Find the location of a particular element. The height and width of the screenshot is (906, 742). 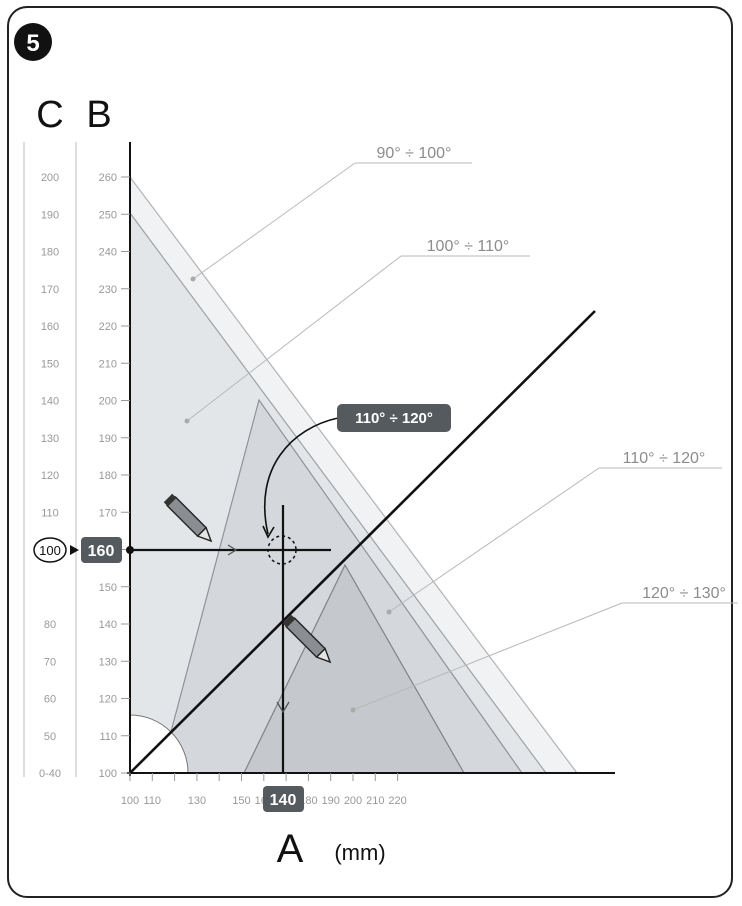

b-value-box is located at coordinates (101, 550).